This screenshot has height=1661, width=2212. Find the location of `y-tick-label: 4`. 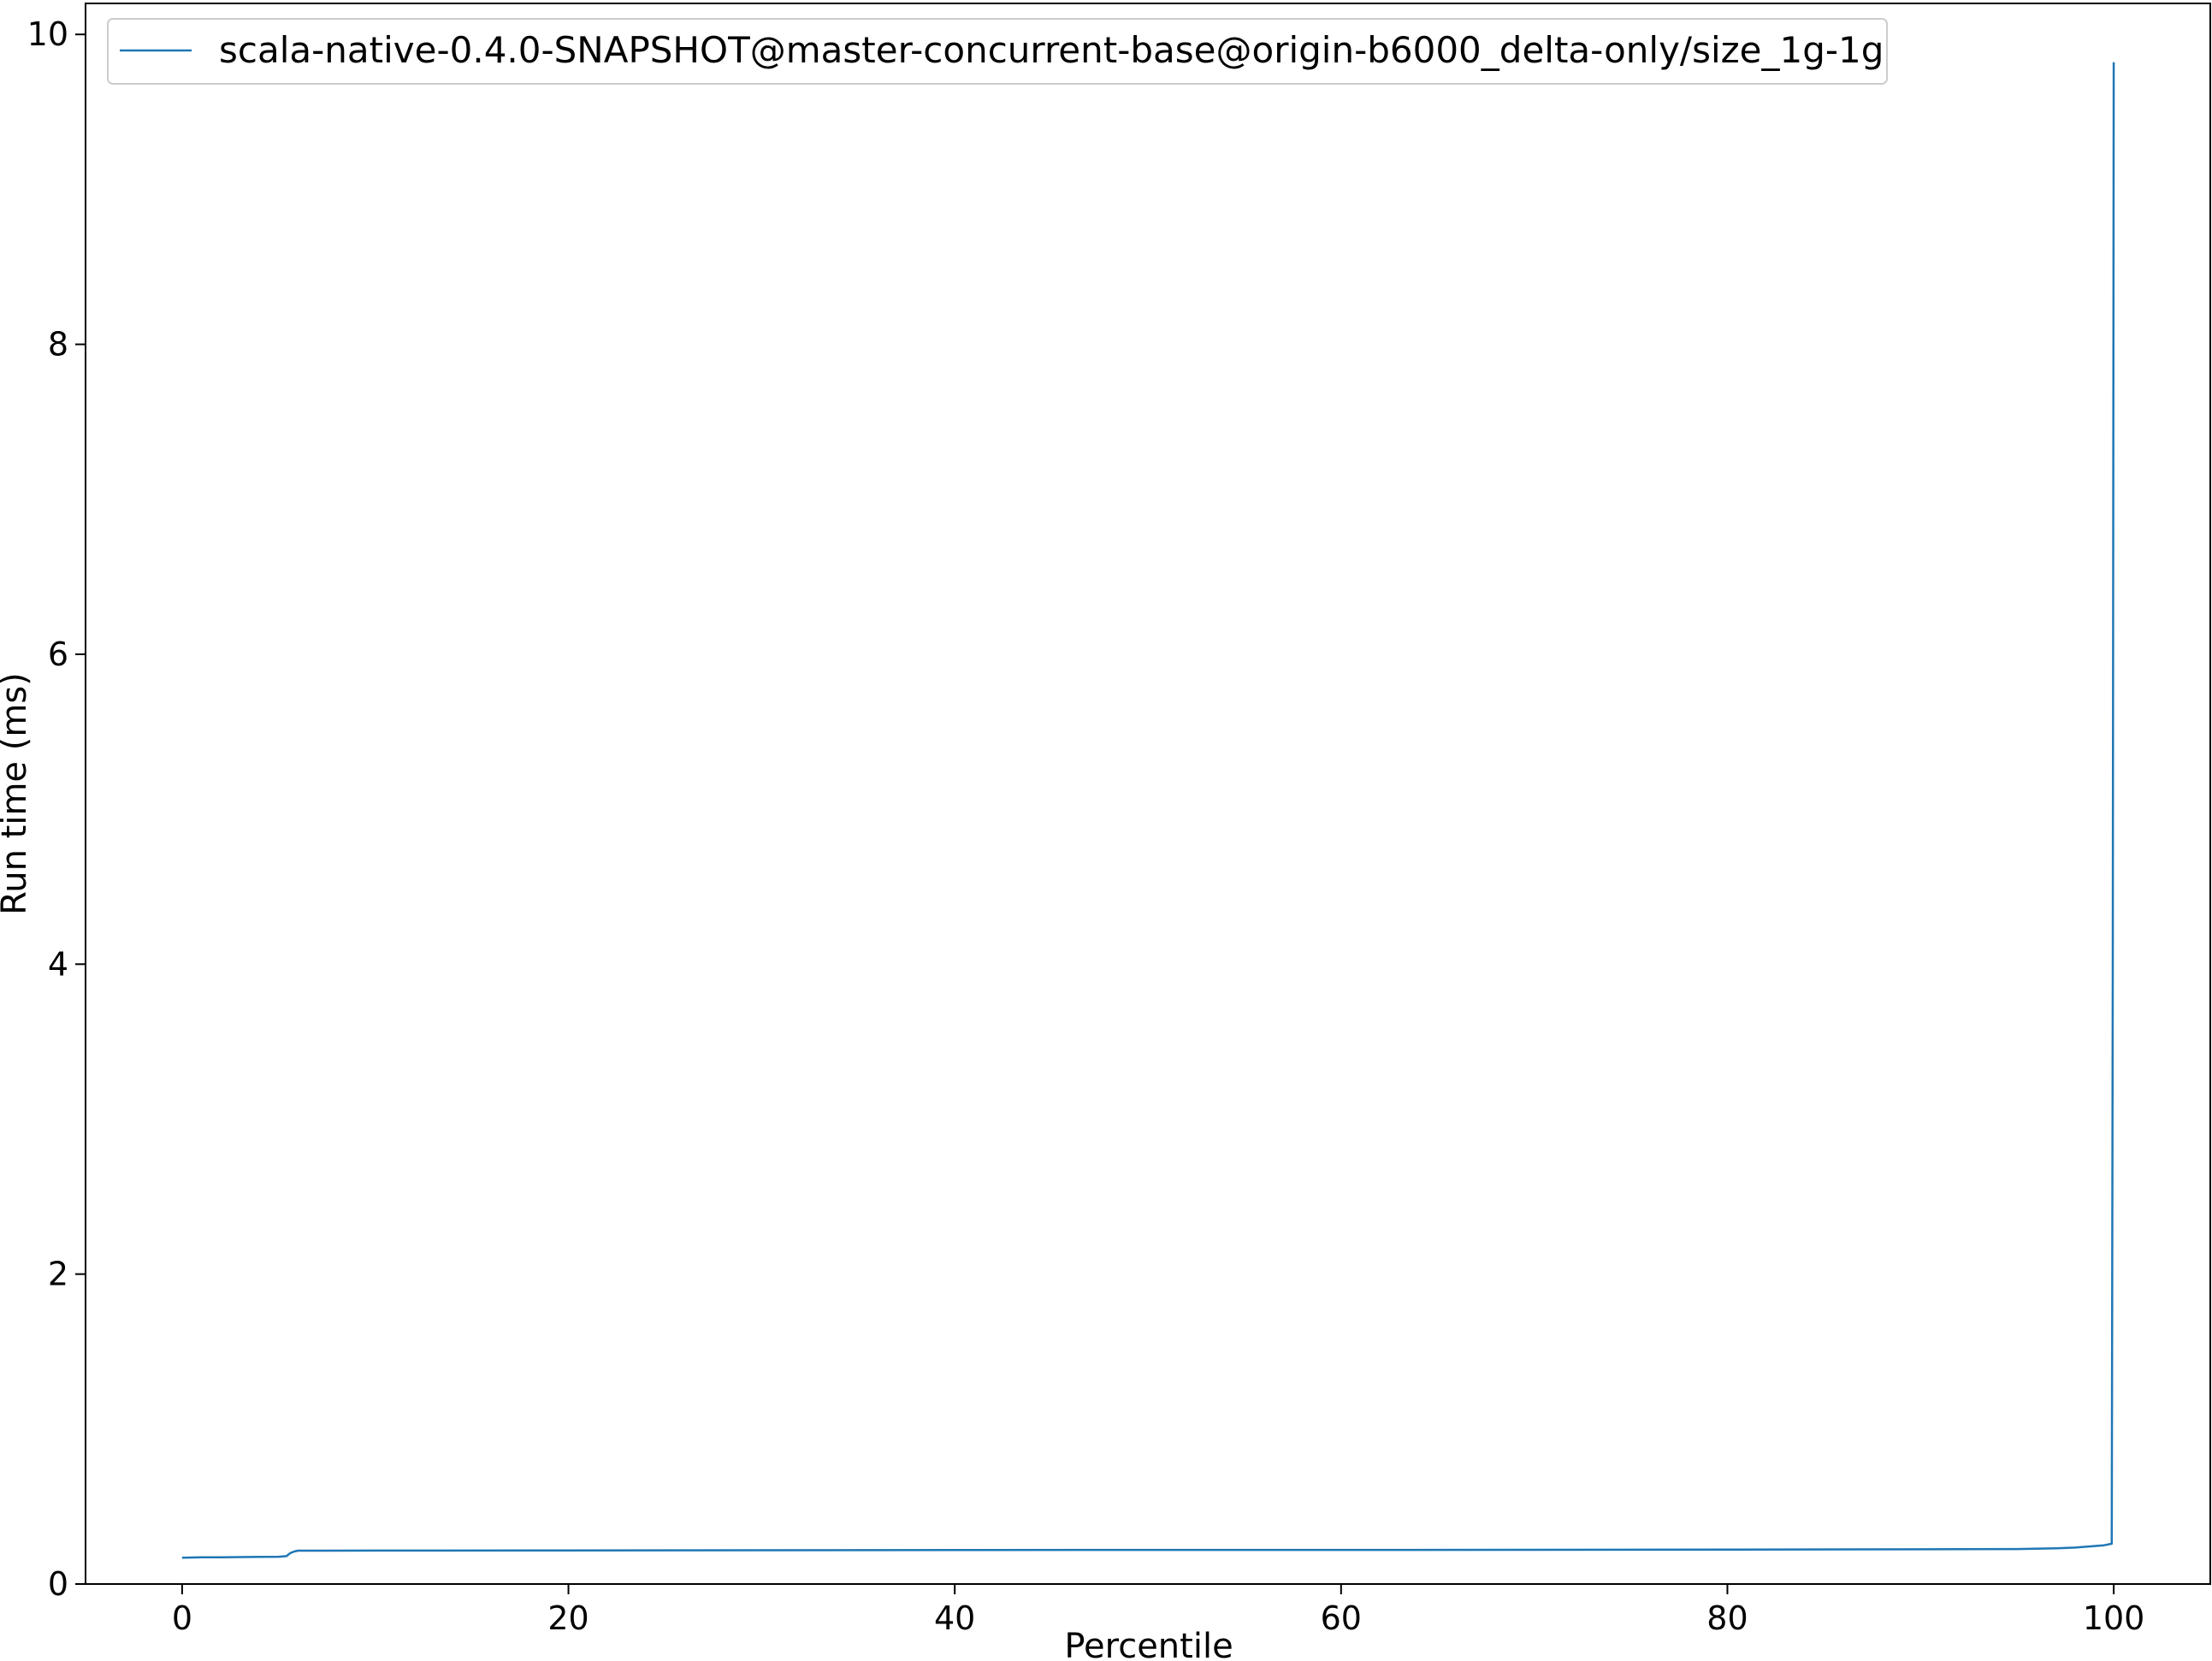

y-tick-label: 4 is located at coordinates (58, 964).